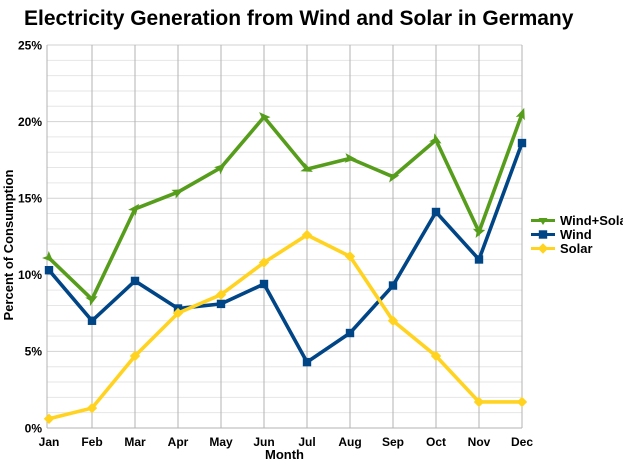 This screenshot has width=623, height=467. Describe the element at coordinates (30, 122) in the screenshot. I see `y-tick-label: 20%` at that location.